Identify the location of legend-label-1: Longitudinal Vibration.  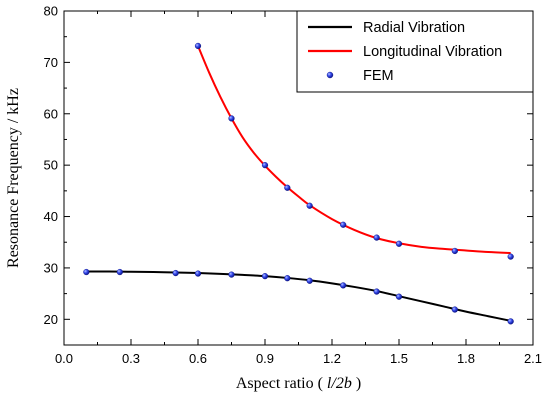
(432, 52).